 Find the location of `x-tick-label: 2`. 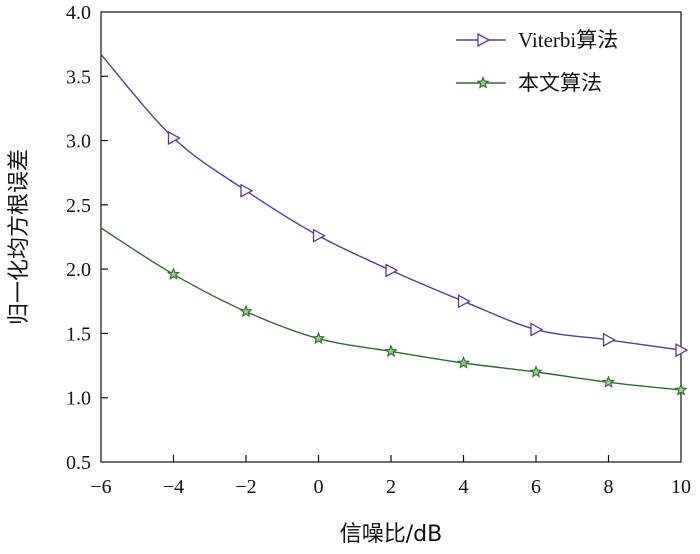

x-tick-label: 2 is located at coordinates (391, 487).